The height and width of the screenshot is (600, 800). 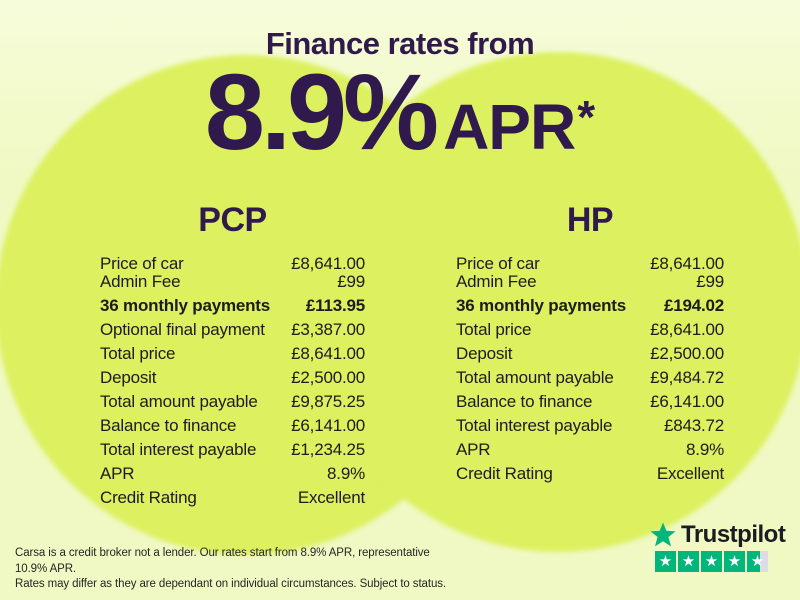 What do you see at coordinates (687, 377) in the screenshot?
I see `row-value: £9,484.72` at bounding box center [687, 377].